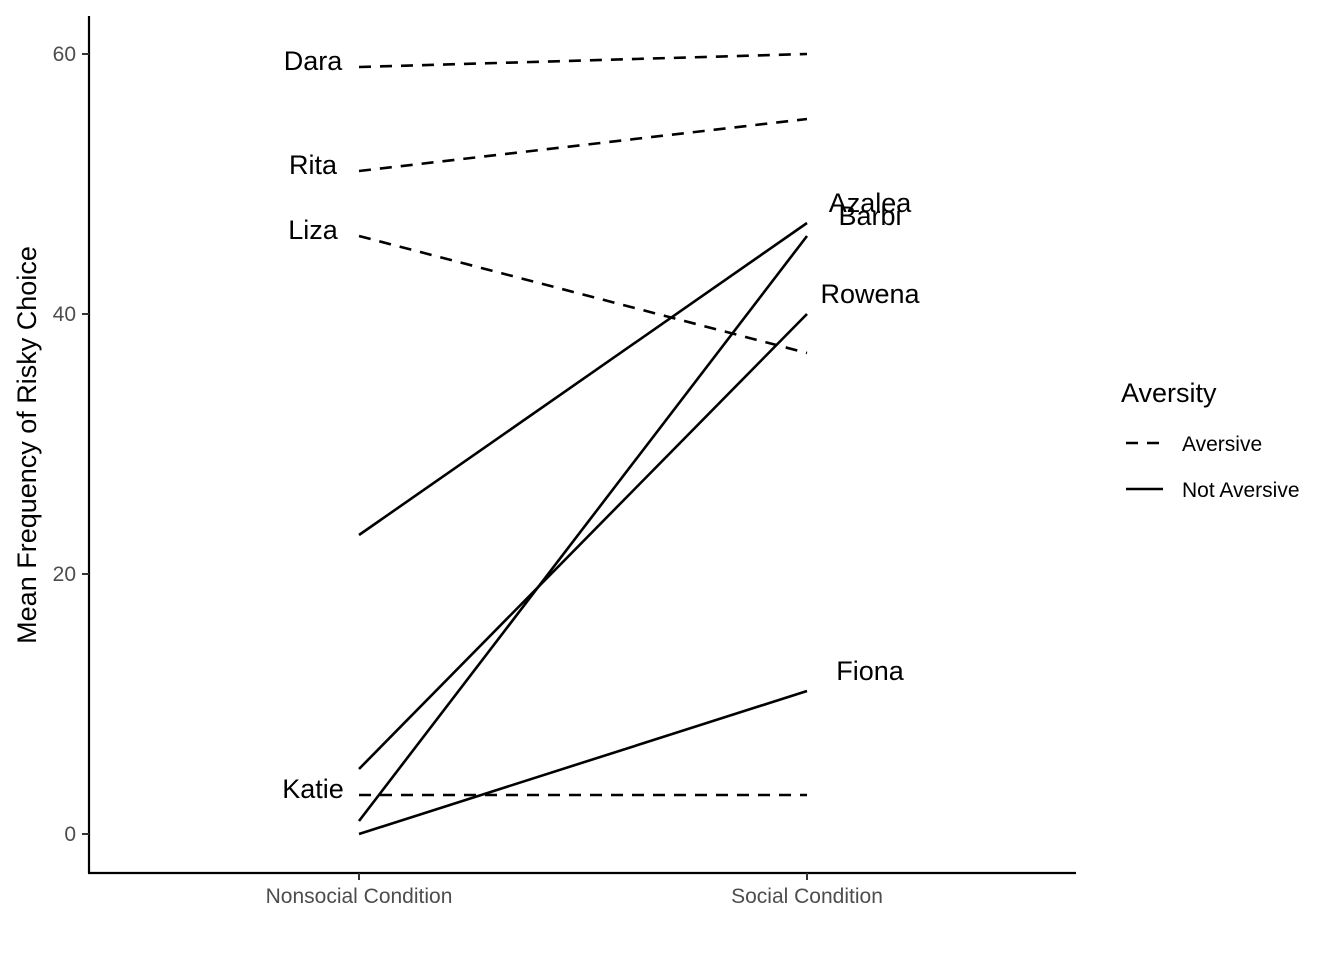  What do you see at coordinates (807, 896) in the screenshot?
I see `x-tick-label: Social Condition` at bounding box center [807, 896].